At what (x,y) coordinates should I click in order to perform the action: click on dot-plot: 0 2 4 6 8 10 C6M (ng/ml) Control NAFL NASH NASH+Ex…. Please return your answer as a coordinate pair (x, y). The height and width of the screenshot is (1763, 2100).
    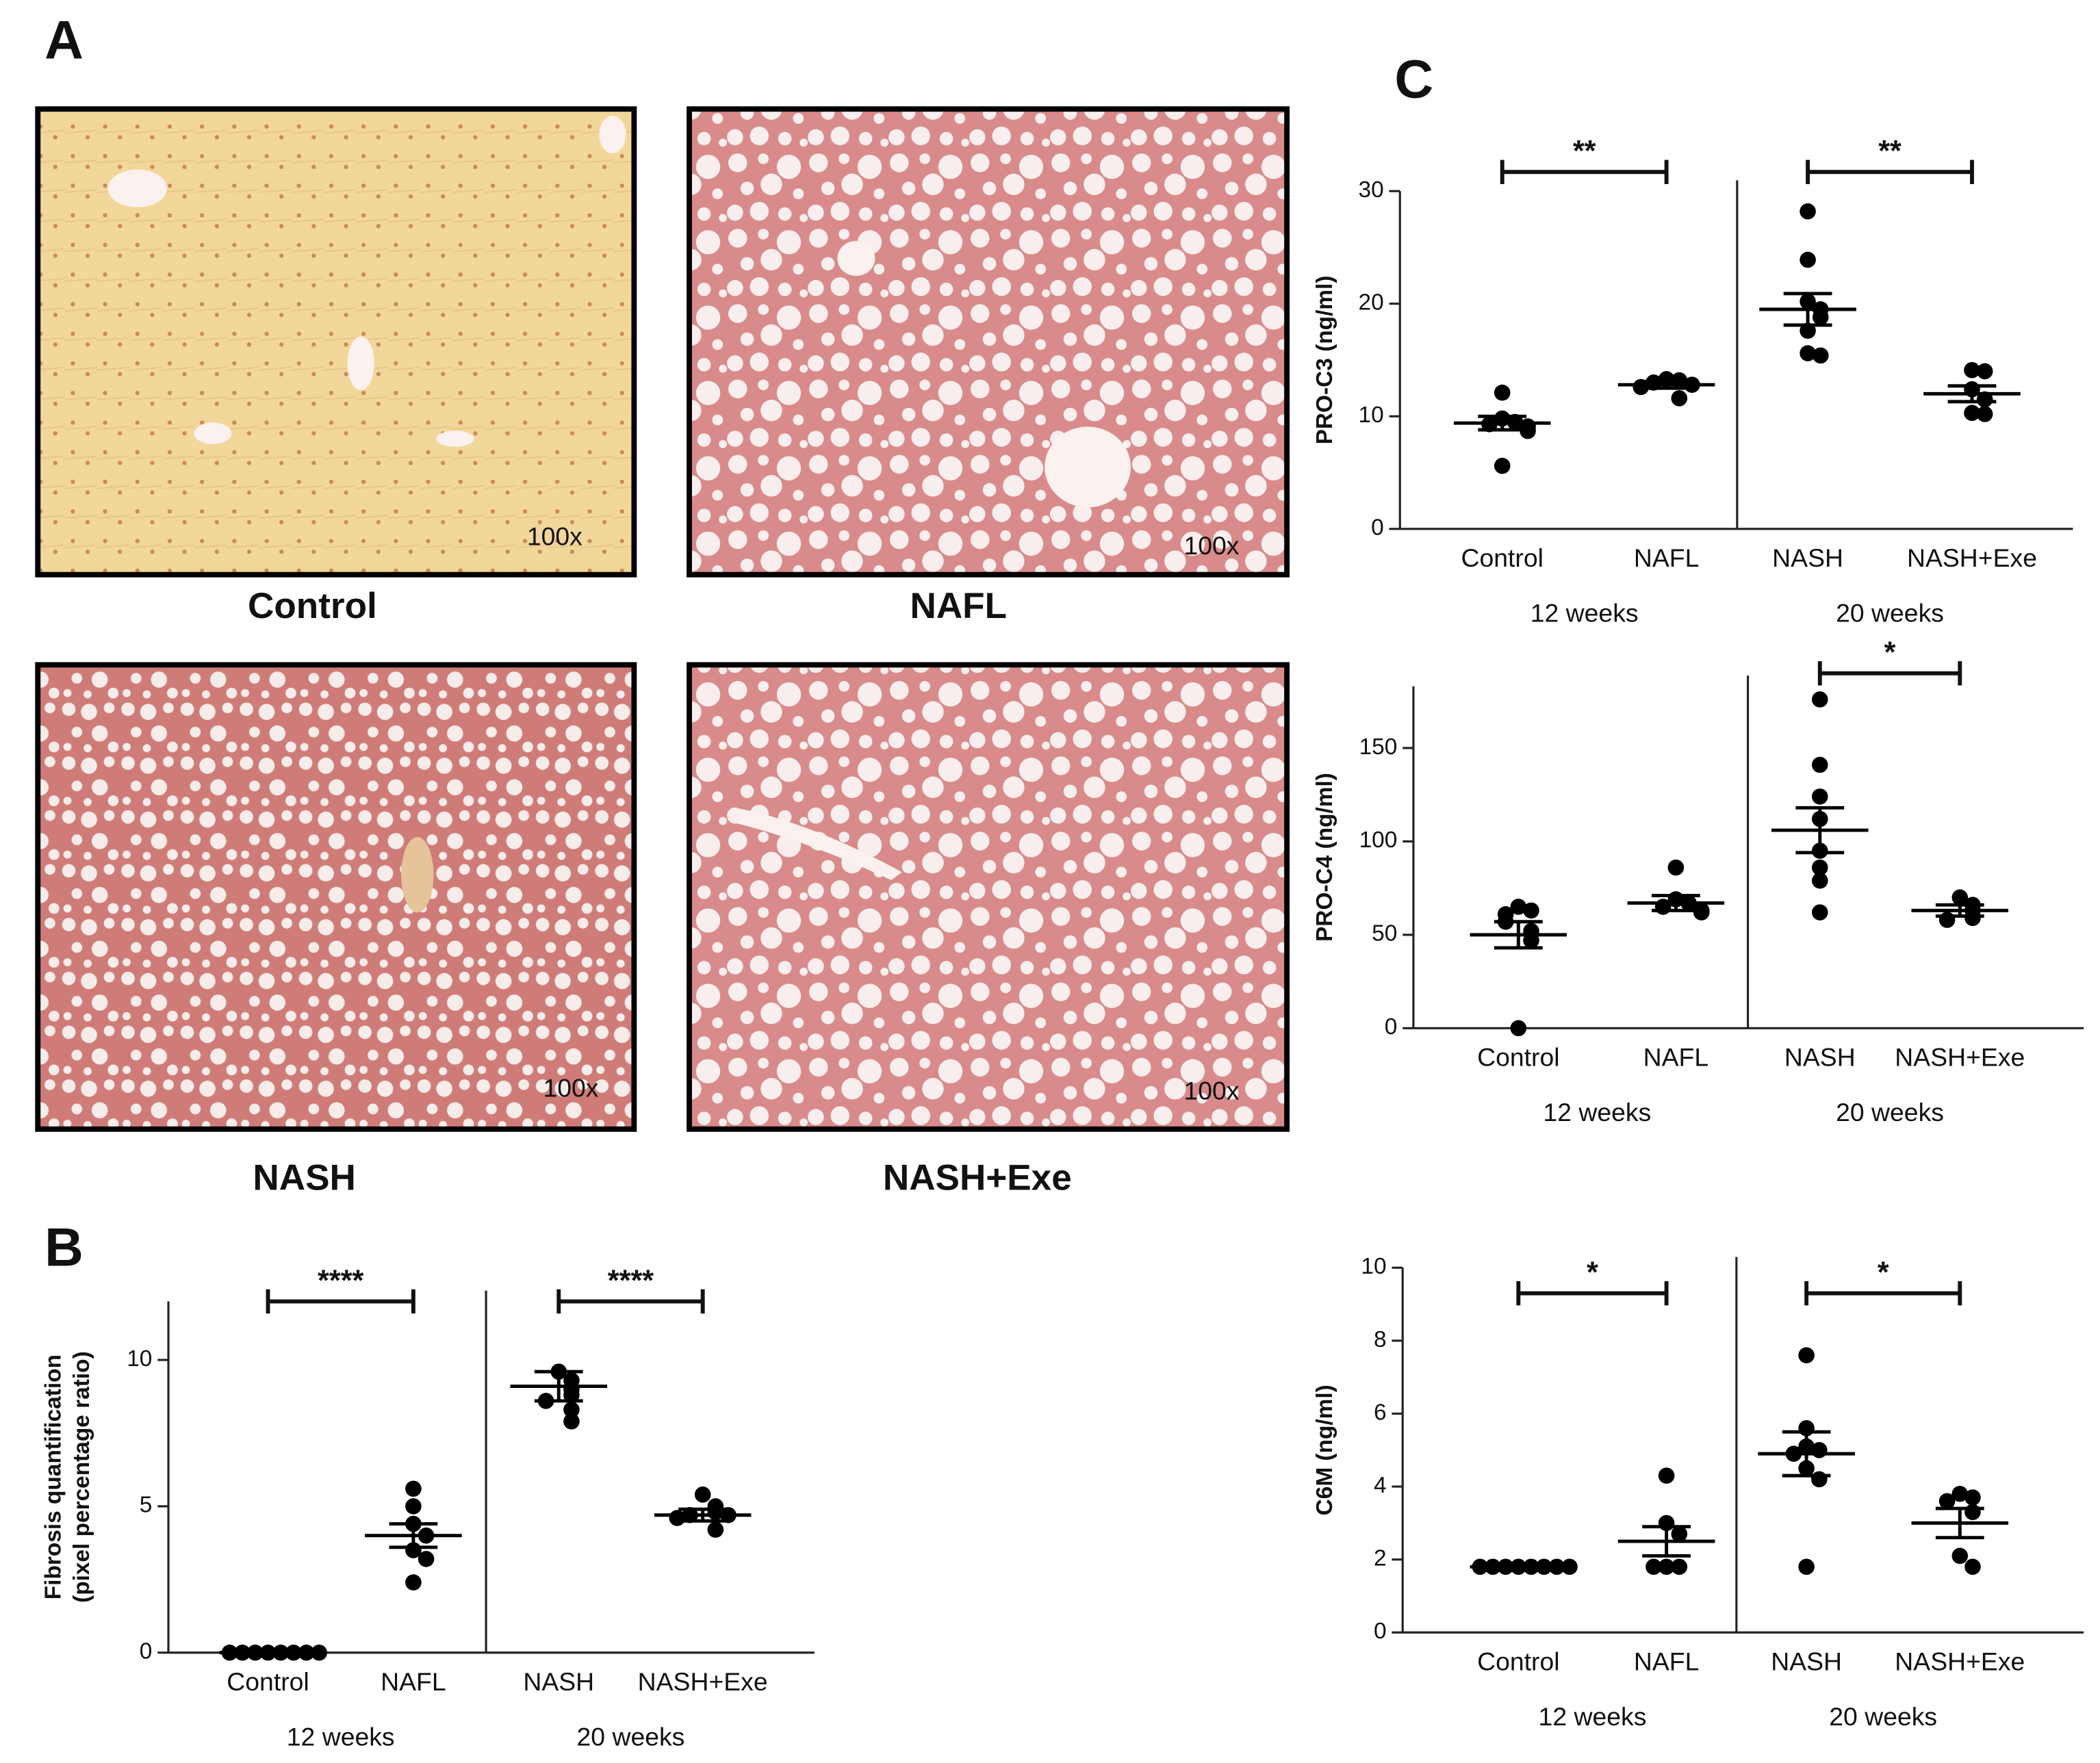
    Looking at the image, I should click on (1698, 1493).